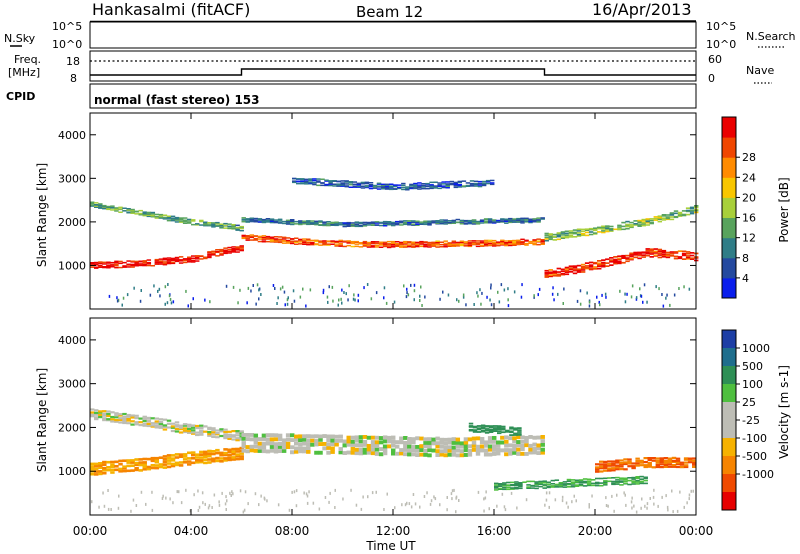 The image size is (800, 554). Describe the element at coordinates (754, 456) in the screenshot. I see `velocity-colorbar-tick: -500` at that location.